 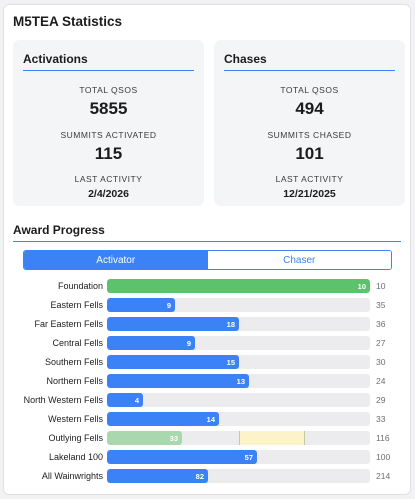 I want to click on award-row-total: 10, so click(x=381, y=286).